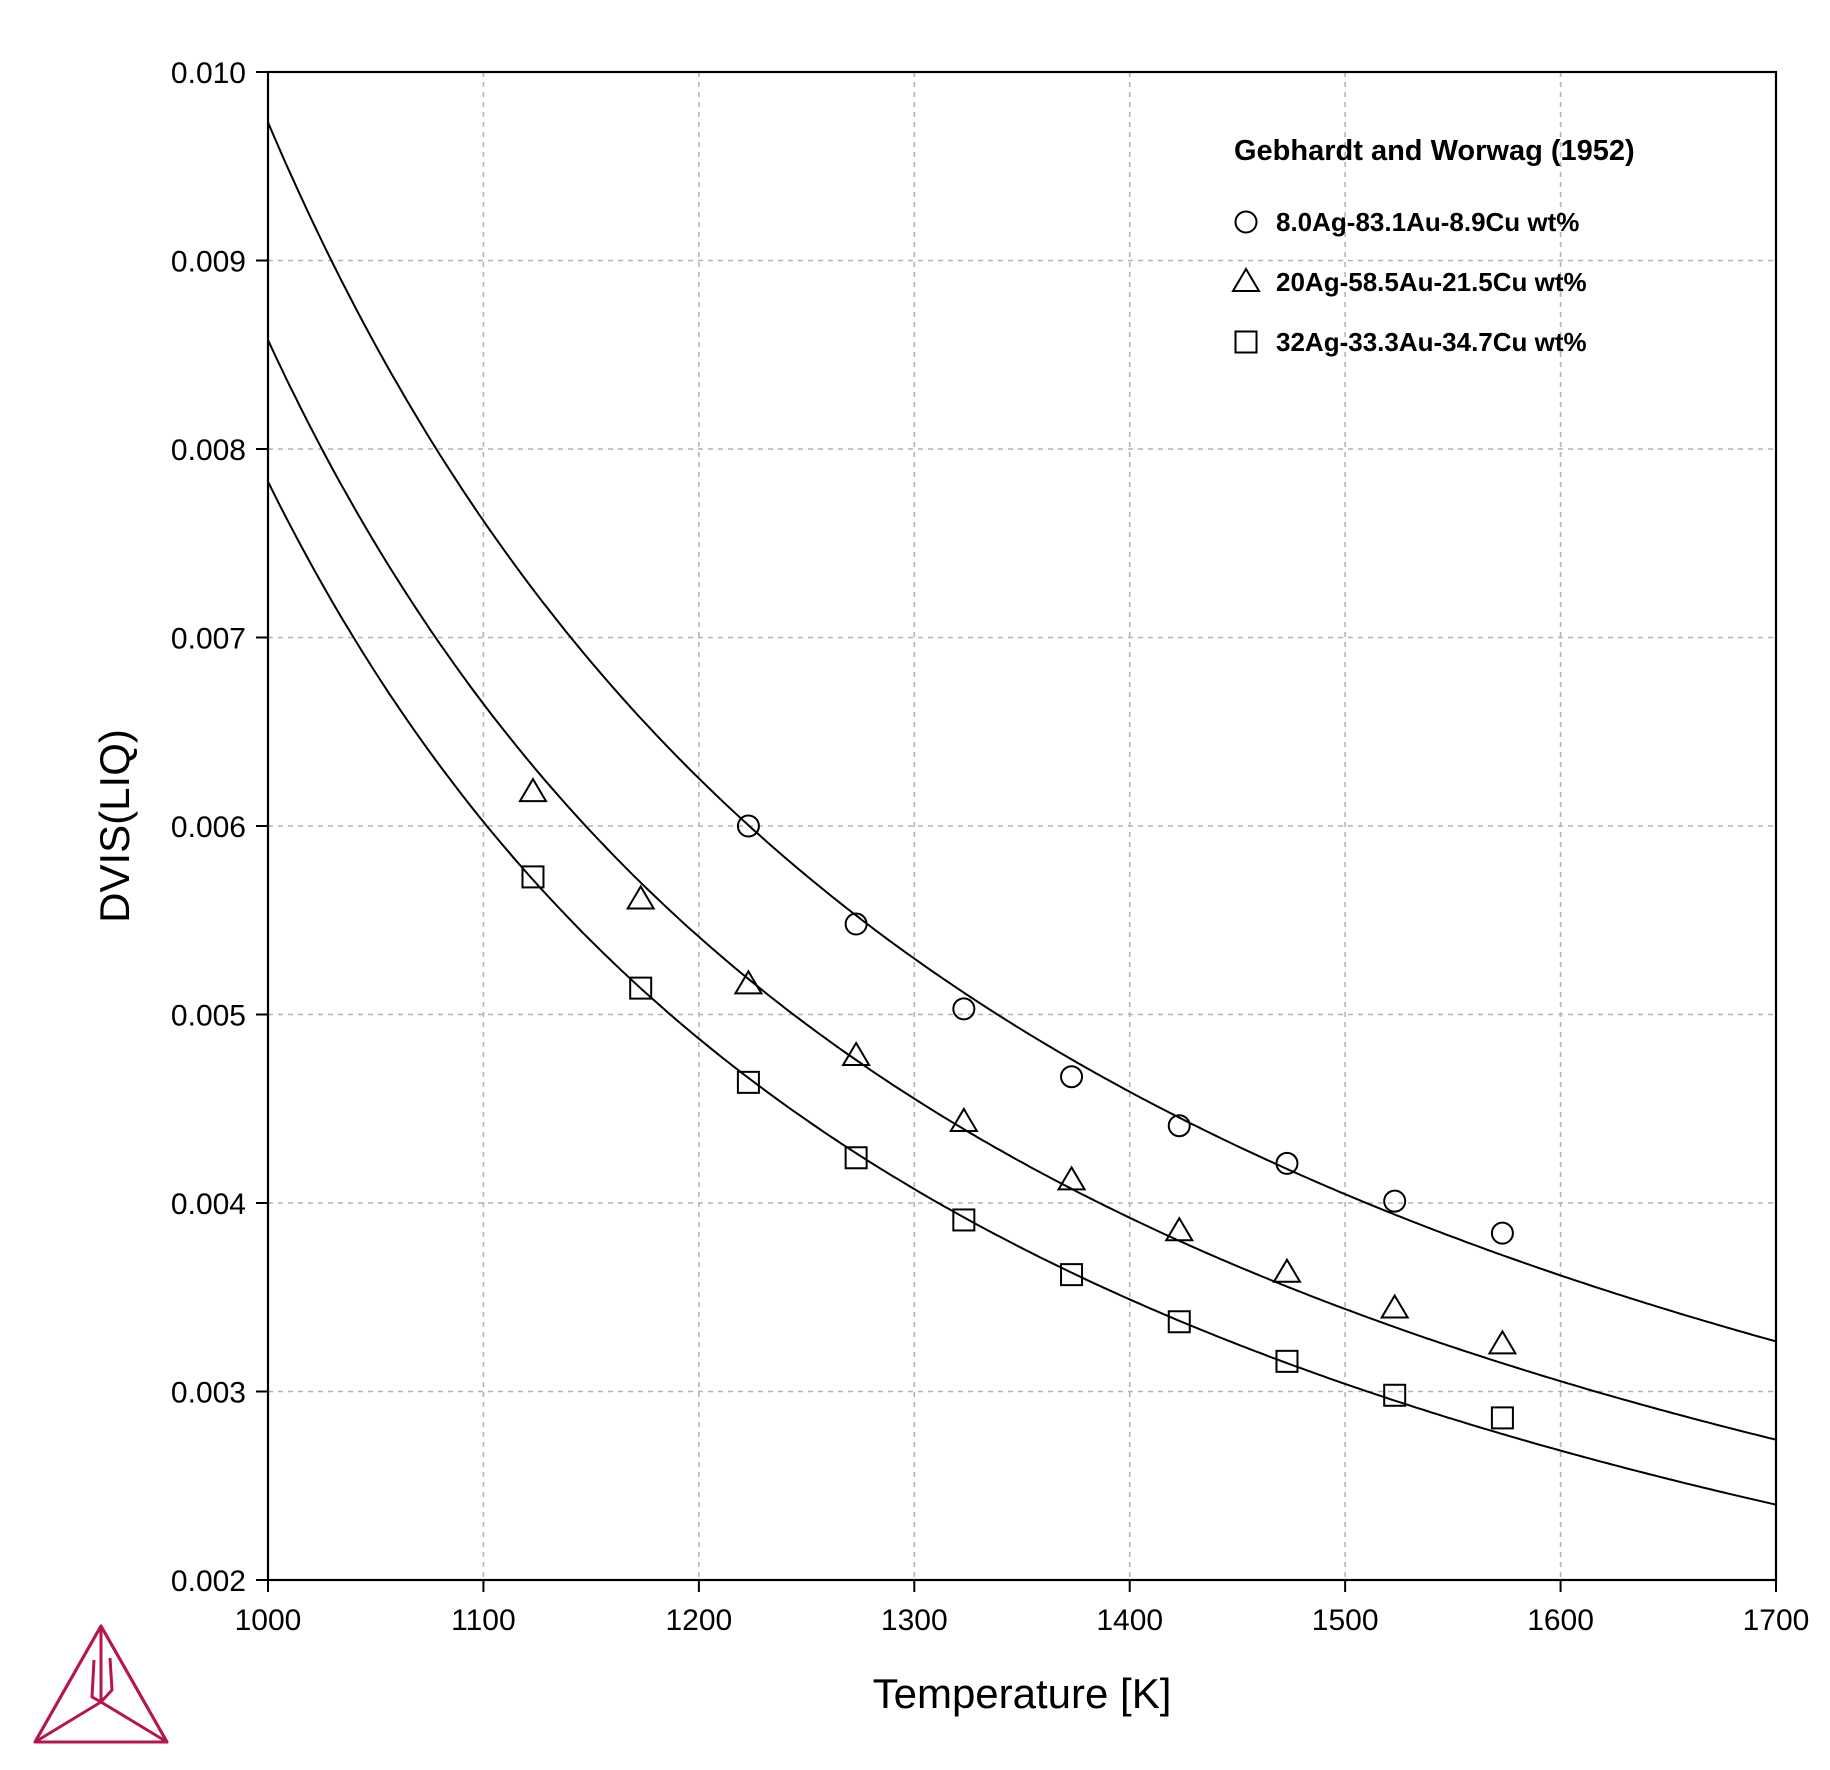 This screenshot has width=1830, height=1770. What do you see at coordinates (208, 827) in the screenshot?
I see `y-tick-label: 0.006` at bounding box center [208, 827].